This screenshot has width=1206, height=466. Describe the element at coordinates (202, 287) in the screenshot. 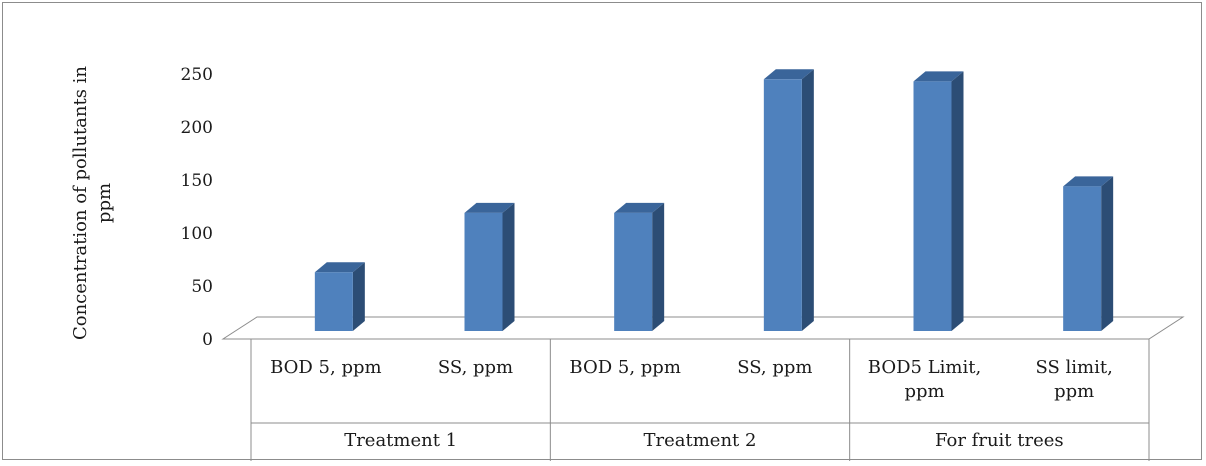

I see `y-tick-label: 50` at that location.